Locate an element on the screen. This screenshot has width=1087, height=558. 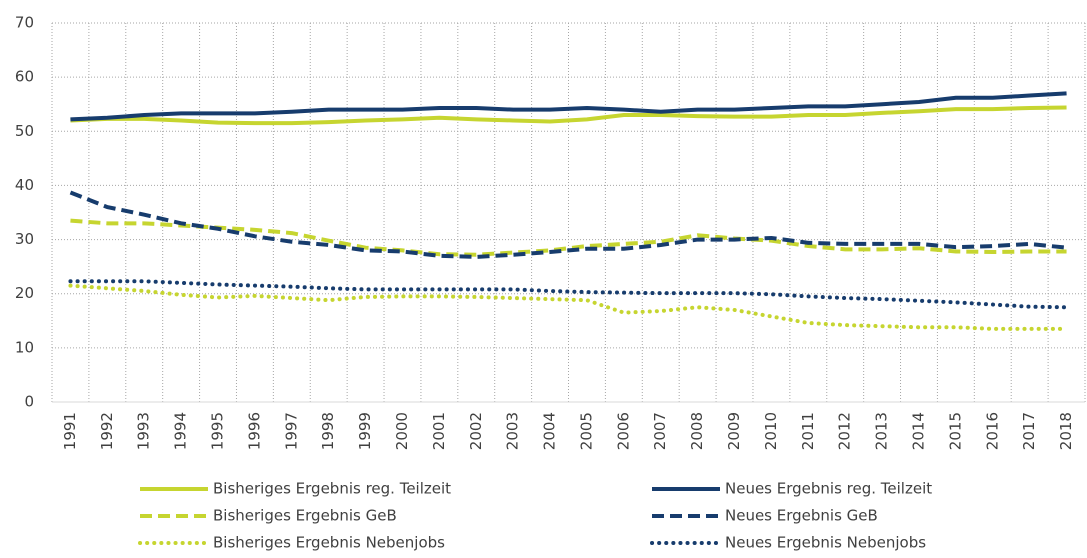
x-tick-label: 2014 is located at coordinates (918, 431).